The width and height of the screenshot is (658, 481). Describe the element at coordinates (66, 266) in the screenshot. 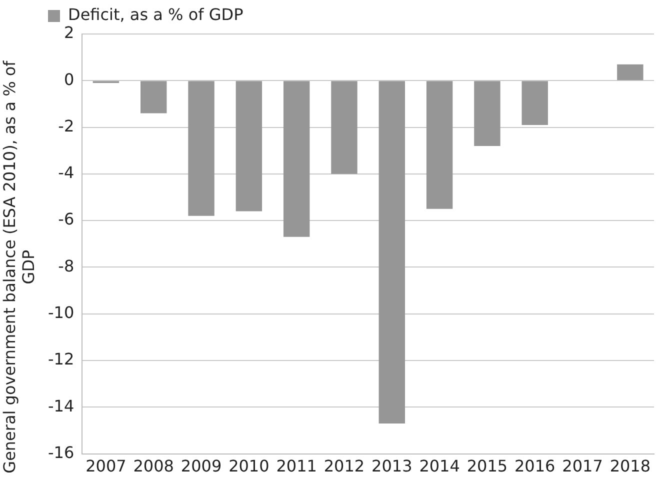

I see `y-tick-label: -8` at that location.